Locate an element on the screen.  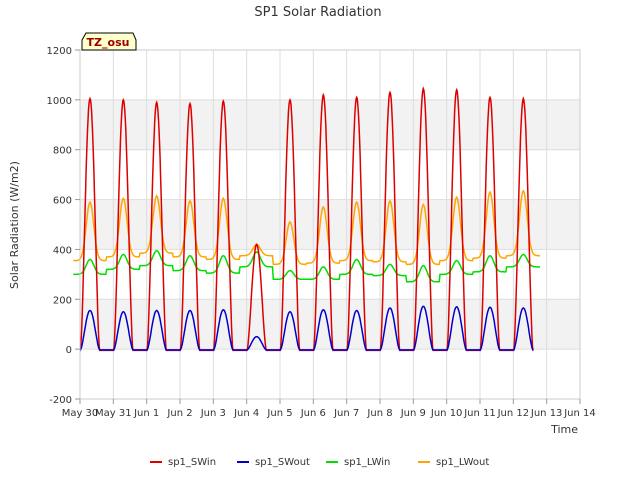
x-tick-label: Jun 13 is located at coordinates (546, 413).